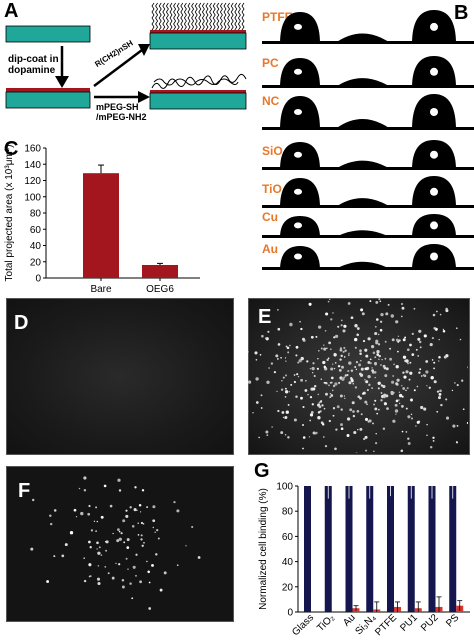 This screenshot has width=474, height=640. I want to click on arrow-down-icon, so click(62, 82).